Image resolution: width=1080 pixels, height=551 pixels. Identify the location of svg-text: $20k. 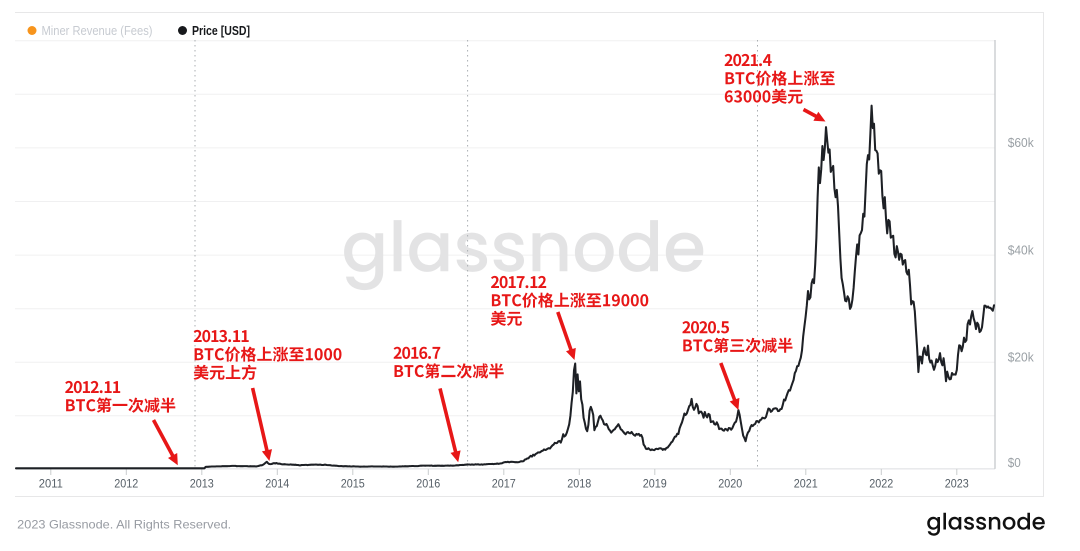
(1021, 356).